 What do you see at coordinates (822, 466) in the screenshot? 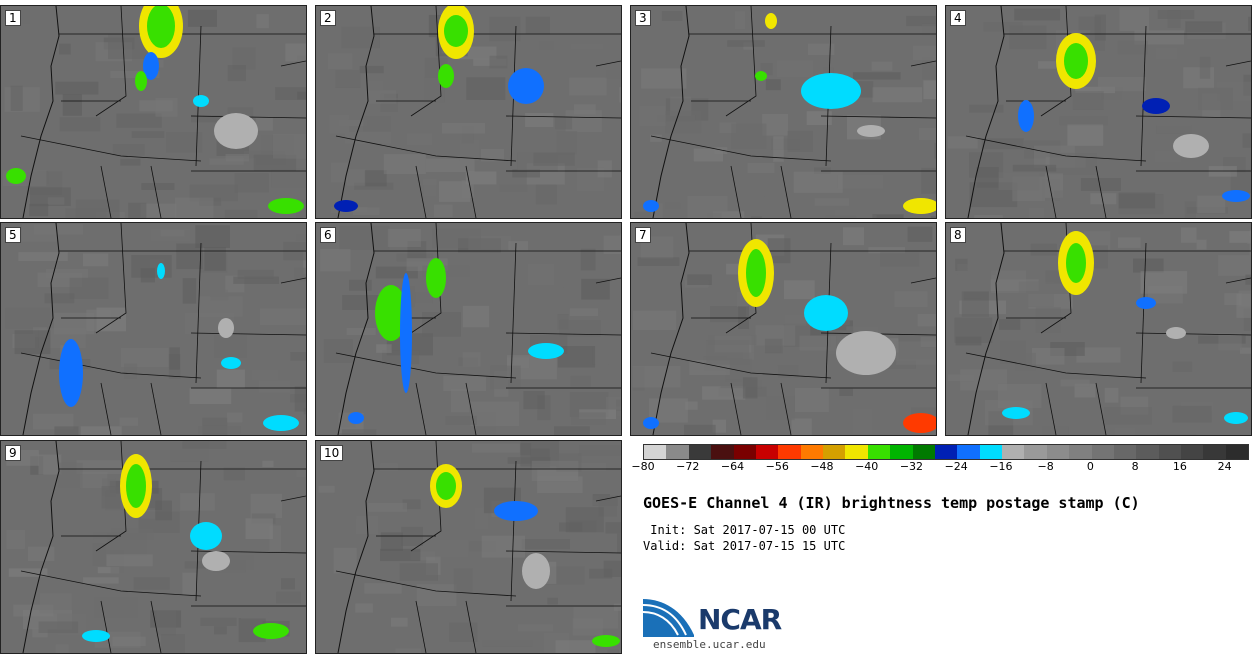
I see `colorbar-tick-label: −48` at bounding box center [822, 466].